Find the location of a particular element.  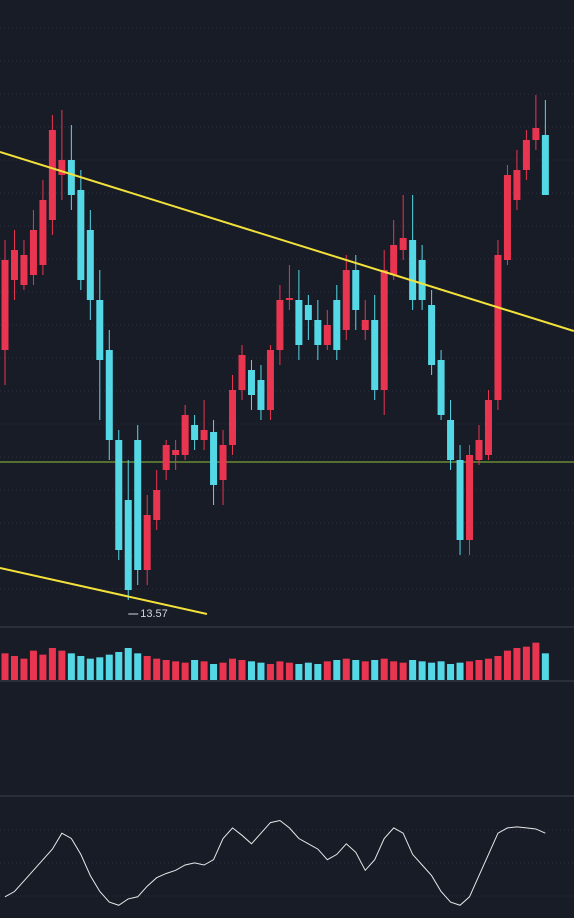

low-annotation: 13.57 is located at coordinates (154, 614).